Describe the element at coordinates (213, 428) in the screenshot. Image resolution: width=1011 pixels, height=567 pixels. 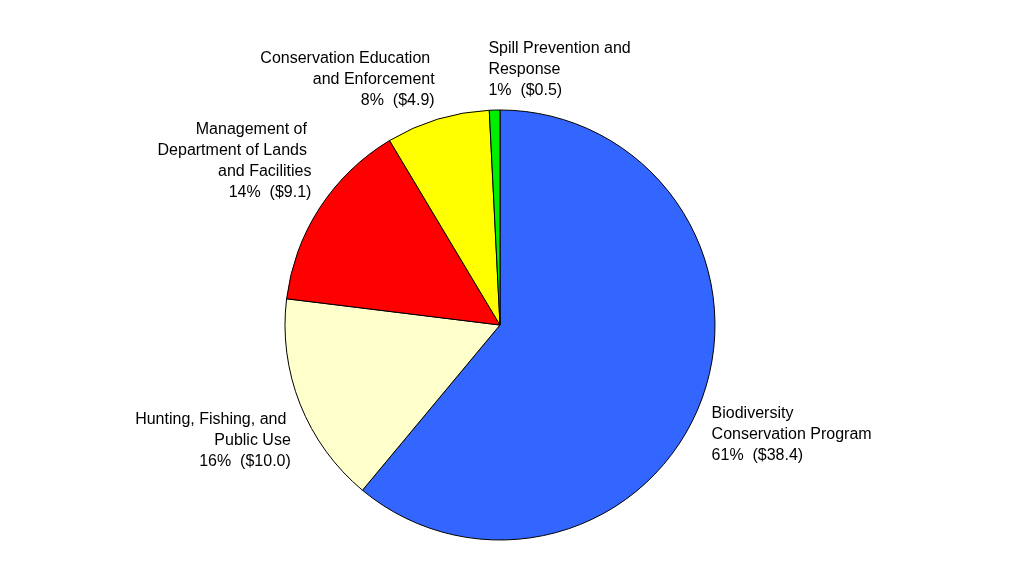
I see `slice-label: Hunting, Fishing, and Public Use` at that location.